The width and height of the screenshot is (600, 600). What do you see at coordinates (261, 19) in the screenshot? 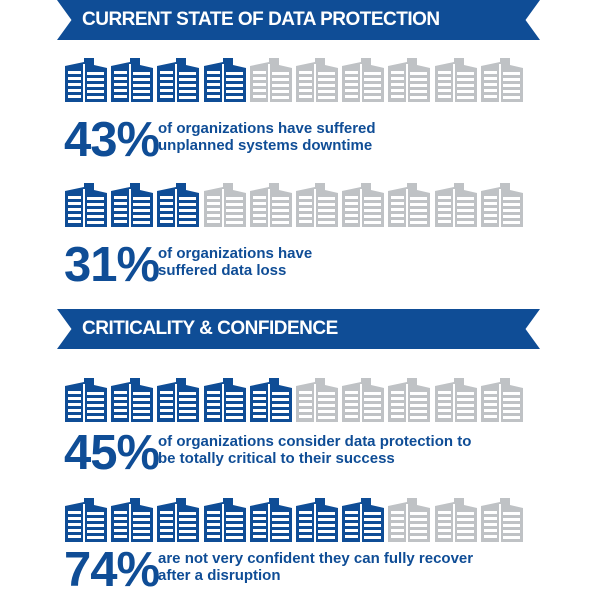
I see `section-title: CURRENT STATE OF DATA PROTECTION` at bounding box center [261, 19].